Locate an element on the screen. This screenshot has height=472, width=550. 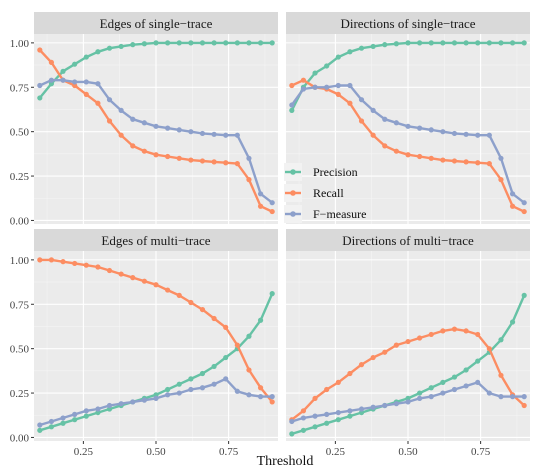
legend-label: F−measure is located at coordinates (339, 214).